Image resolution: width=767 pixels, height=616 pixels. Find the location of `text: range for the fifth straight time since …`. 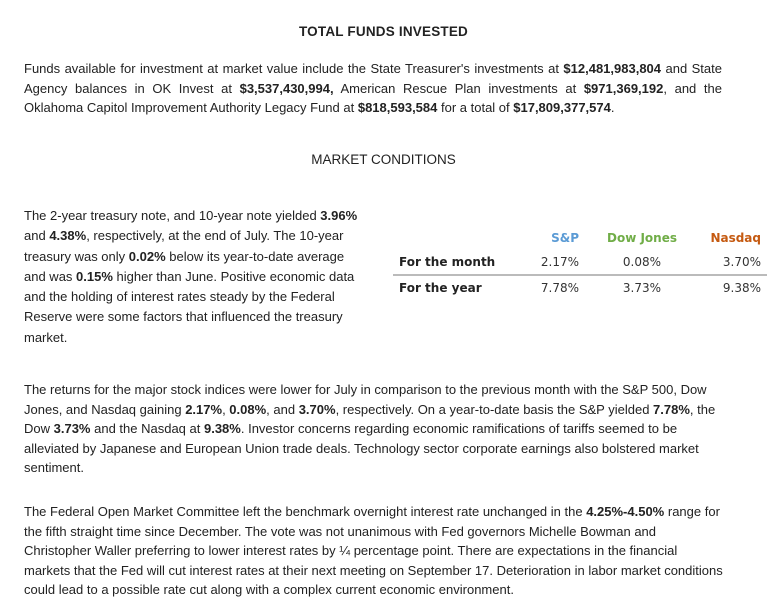

text: range for the fifth straight time since … is located at coordinates (373, 550).